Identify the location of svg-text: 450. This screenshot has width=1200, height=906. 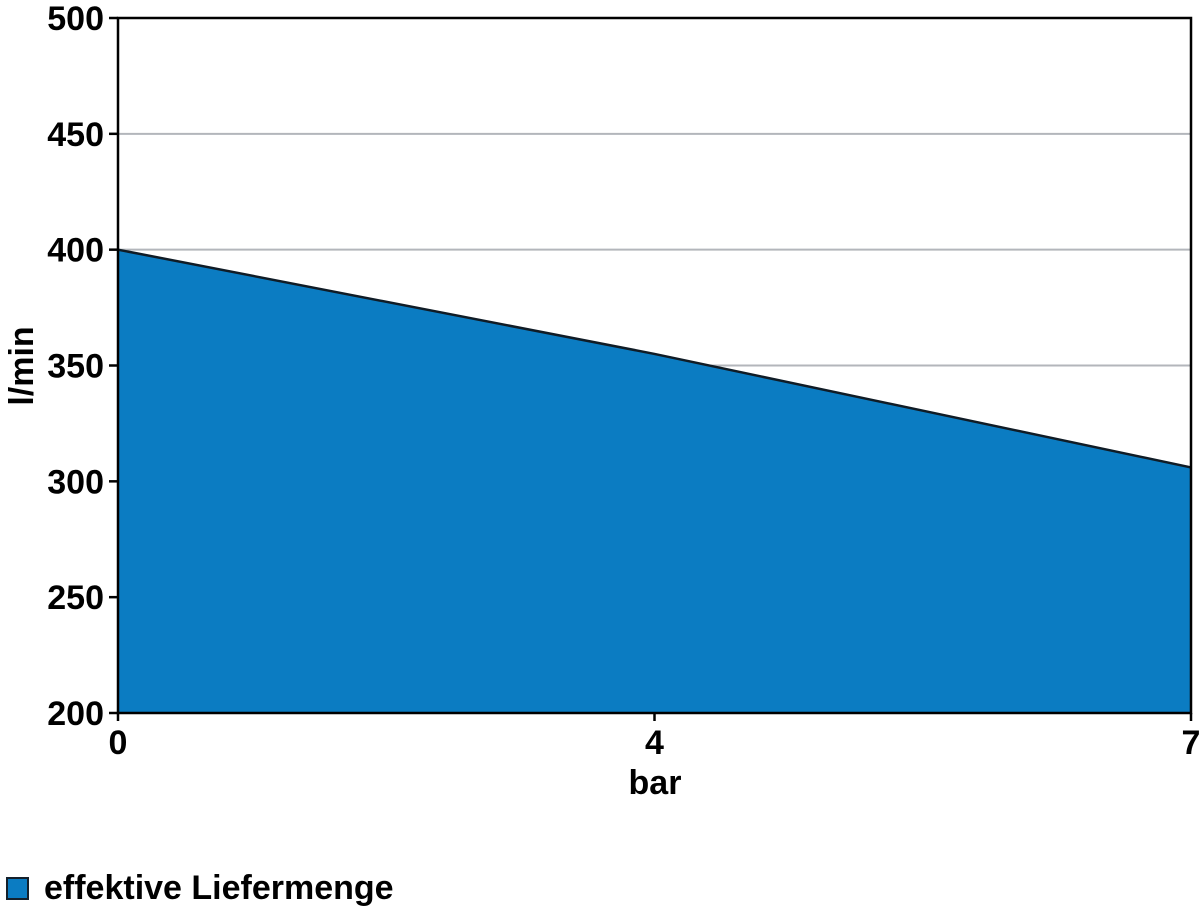
(75, 135).